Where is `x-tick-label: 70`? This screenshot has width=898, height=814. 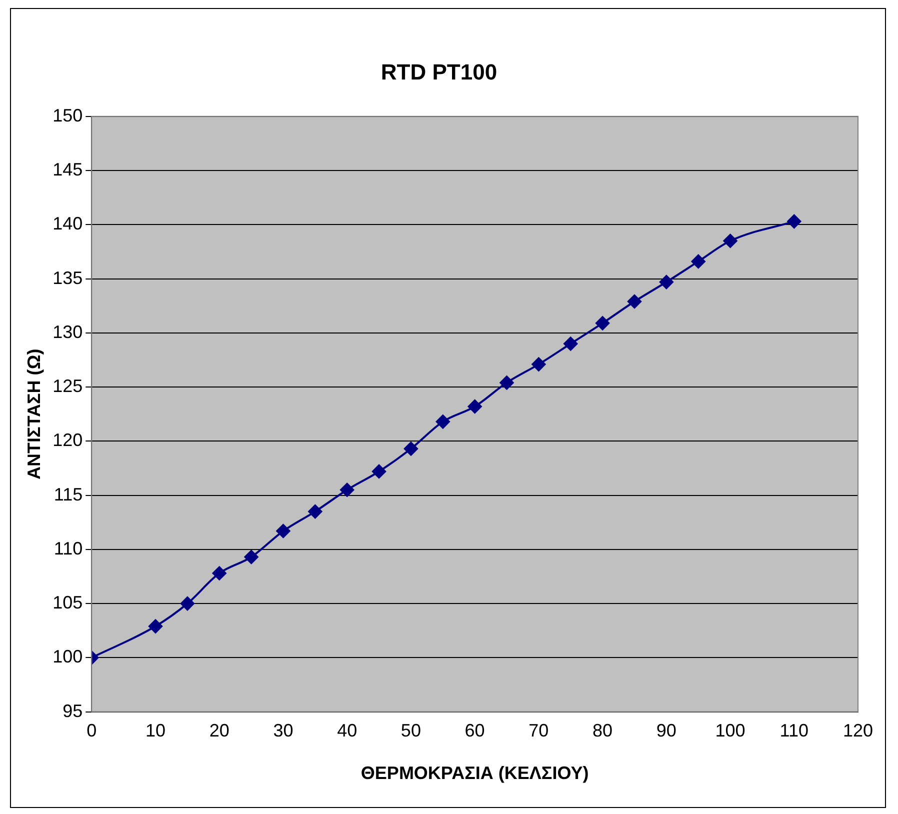 x-tick-label: 70 is located at coordinates (538, 730).